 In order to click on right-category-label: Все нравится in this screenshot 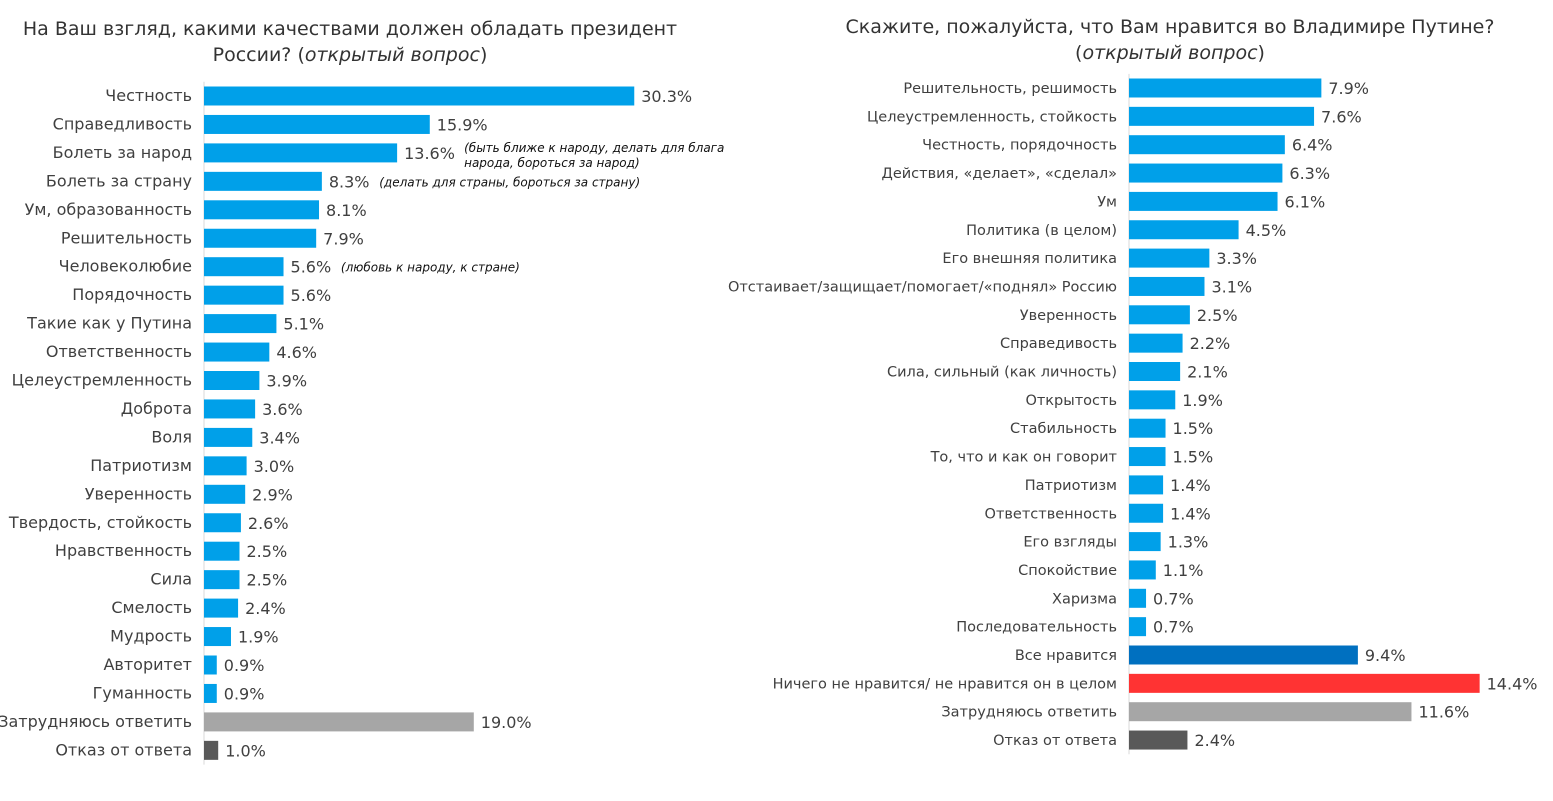, I will do `click(1066, 656)`.